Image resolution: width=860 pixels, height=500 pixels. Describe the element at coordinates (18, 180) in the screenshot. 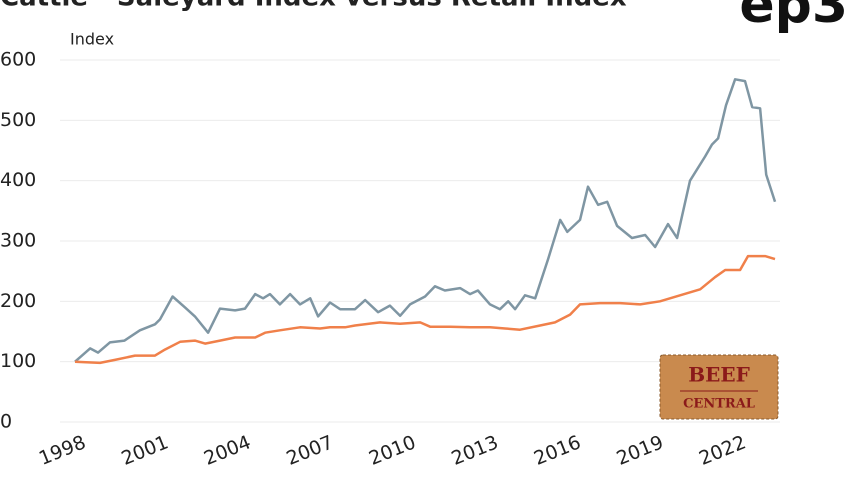

I see `y-tick-label: 400` at that location.